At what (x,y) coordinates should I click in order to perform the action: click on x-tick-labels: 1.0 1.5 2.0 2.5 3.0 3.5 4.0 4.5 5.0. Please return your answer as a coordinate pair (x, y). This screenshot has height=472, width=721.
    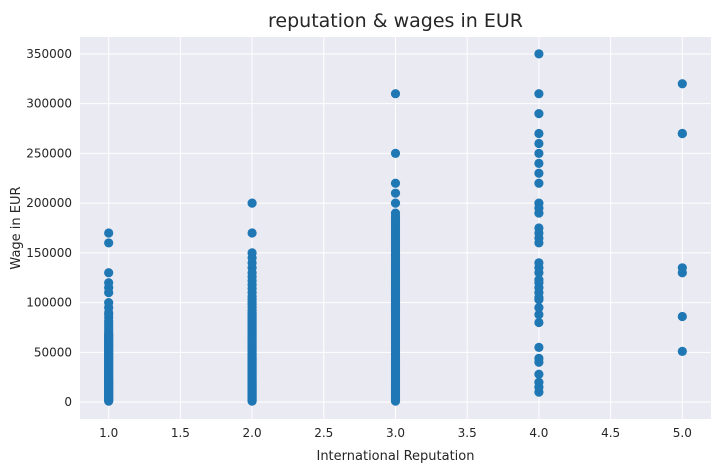
    Looking at the image, I should click on (395, 433).